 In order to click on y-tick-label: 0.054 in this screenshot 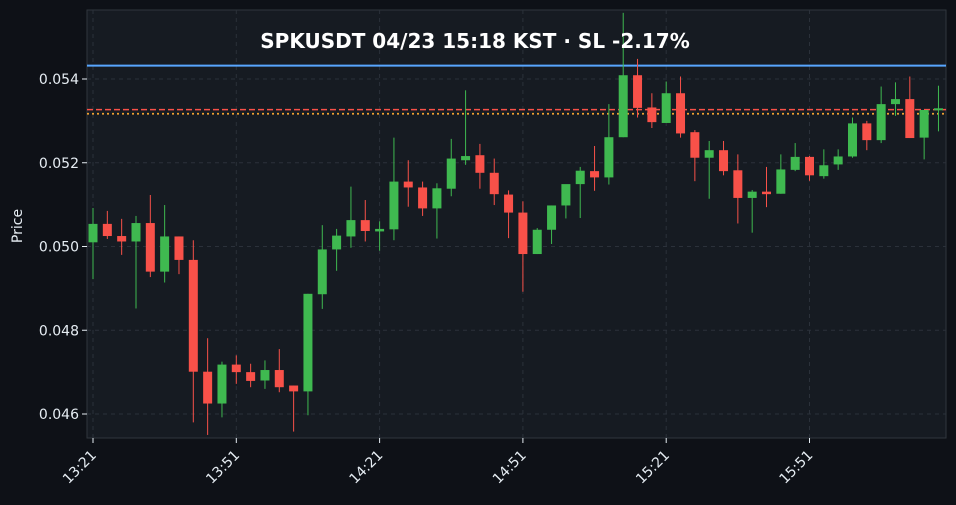, I will do `click(59, 80)`.